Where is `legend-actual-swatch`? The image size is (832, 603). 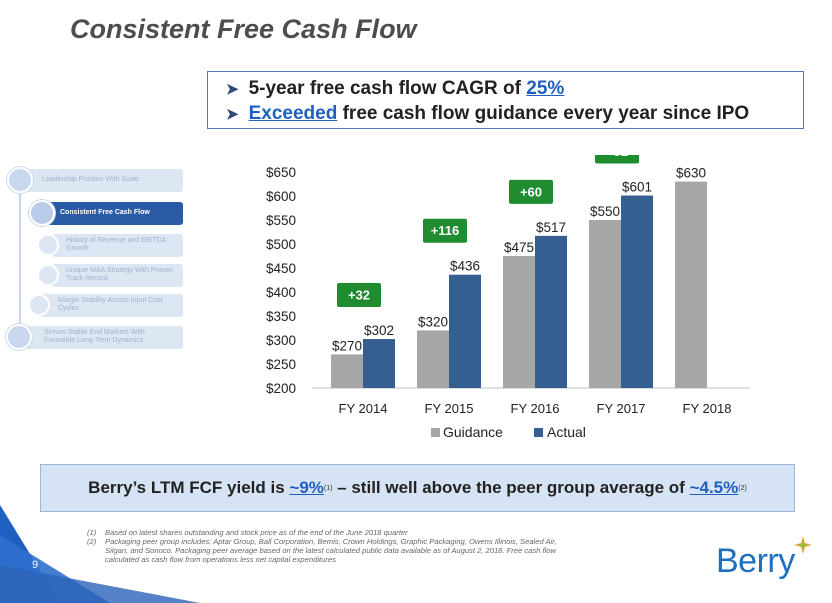 legend-actual-swatch is located at coordinates (538, 432).